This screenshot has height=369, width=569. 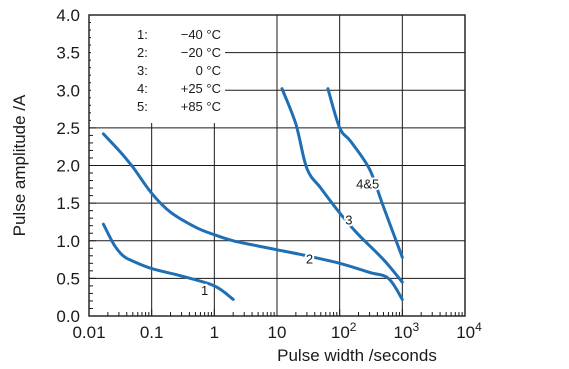 What do you see at coordinates (88, 332) in the screenshot?
I see `x-tick-label: 0.01` at bounding box center [88, 332].